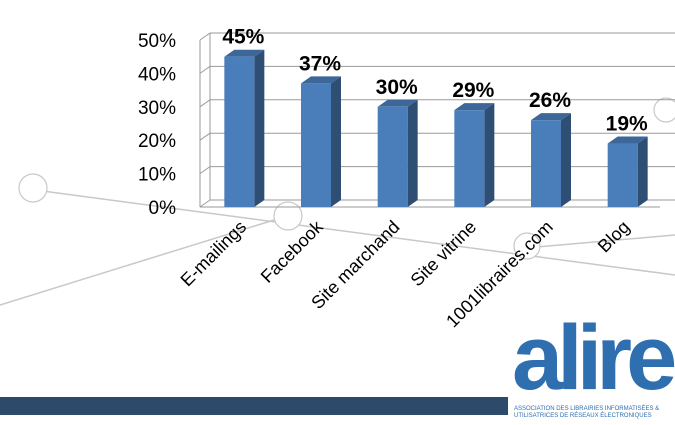 Image resolution: width=675 pixels, height=425 pixels. I want to click on data-label: 26%, so click(550, 100).